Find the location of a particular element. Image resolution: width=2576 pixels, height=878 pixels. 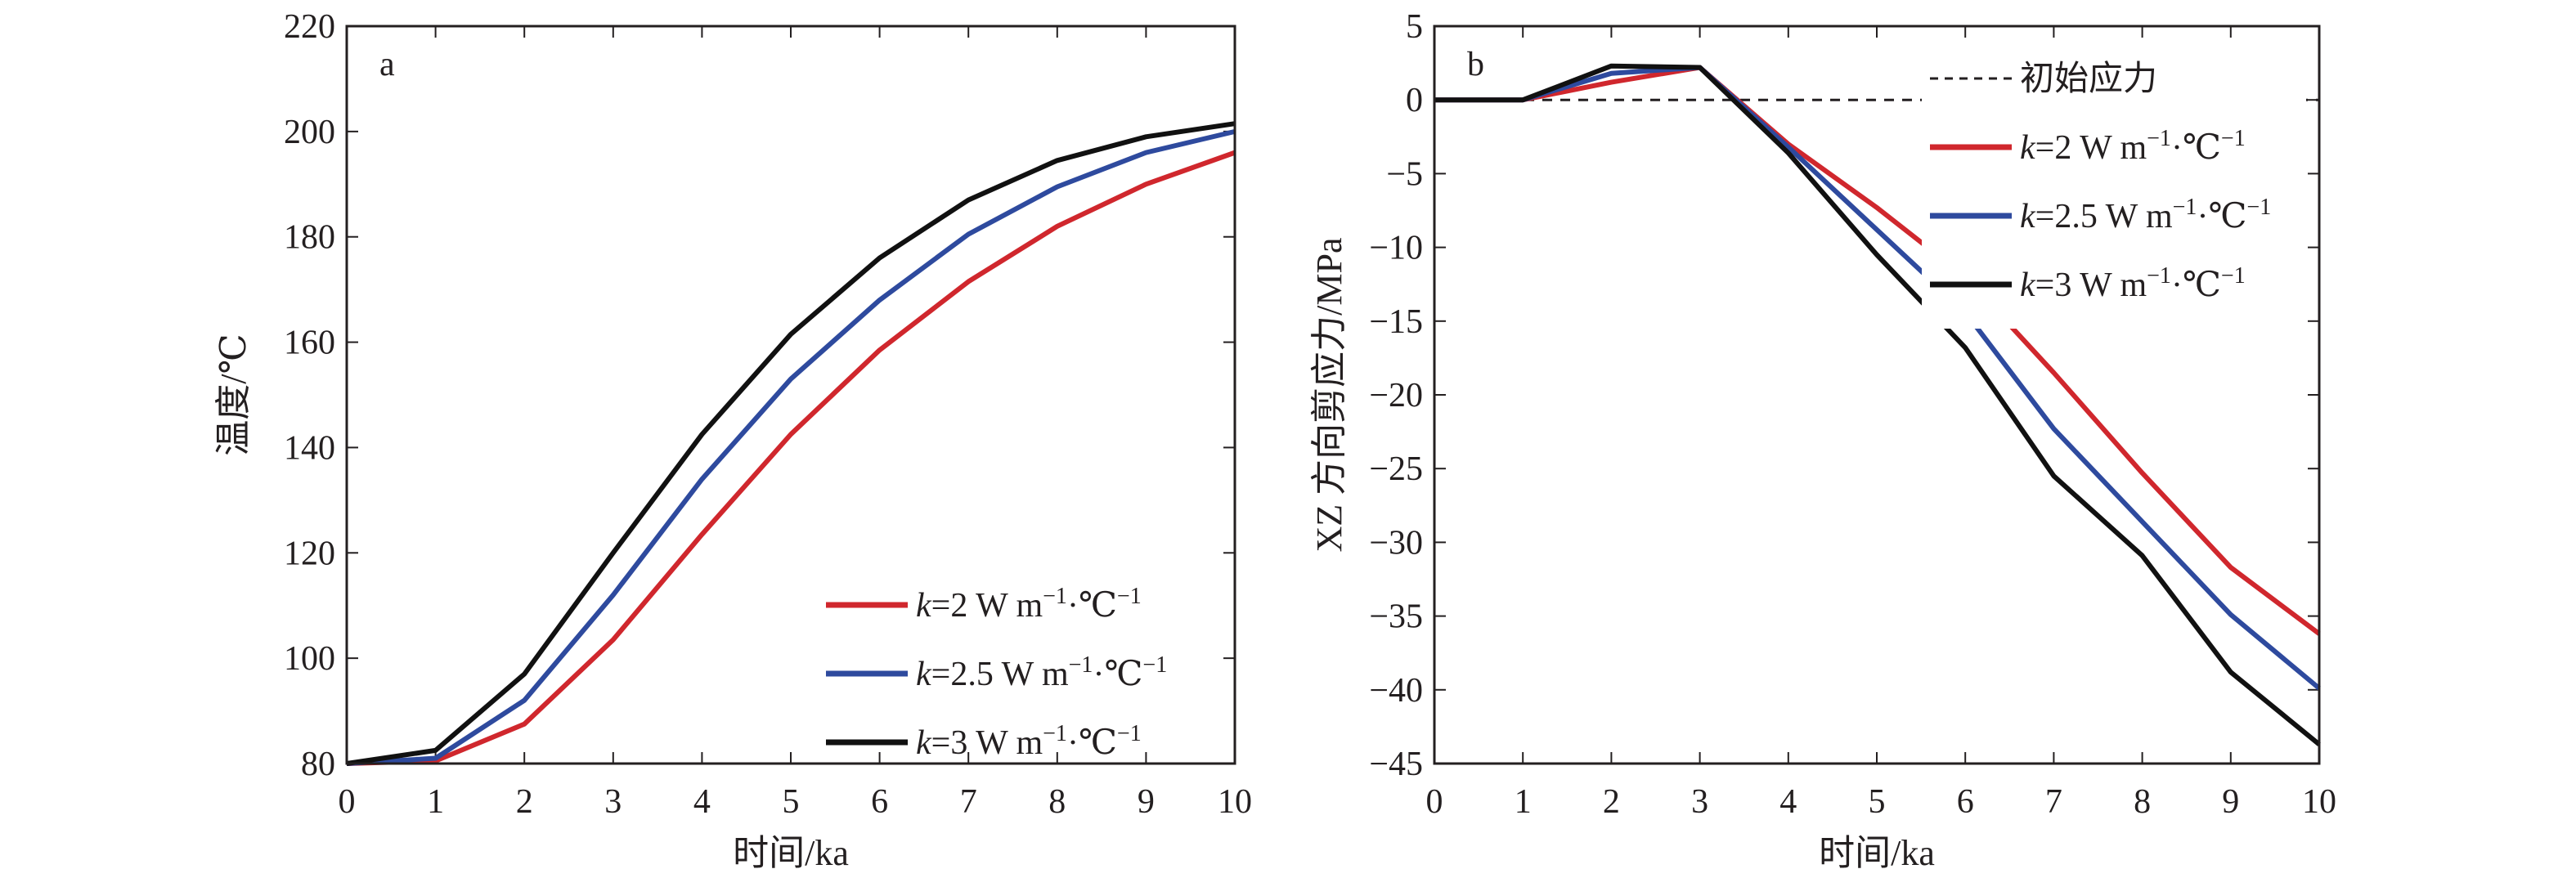

y-tick-label: 80 is located at coordinates (318, 764).